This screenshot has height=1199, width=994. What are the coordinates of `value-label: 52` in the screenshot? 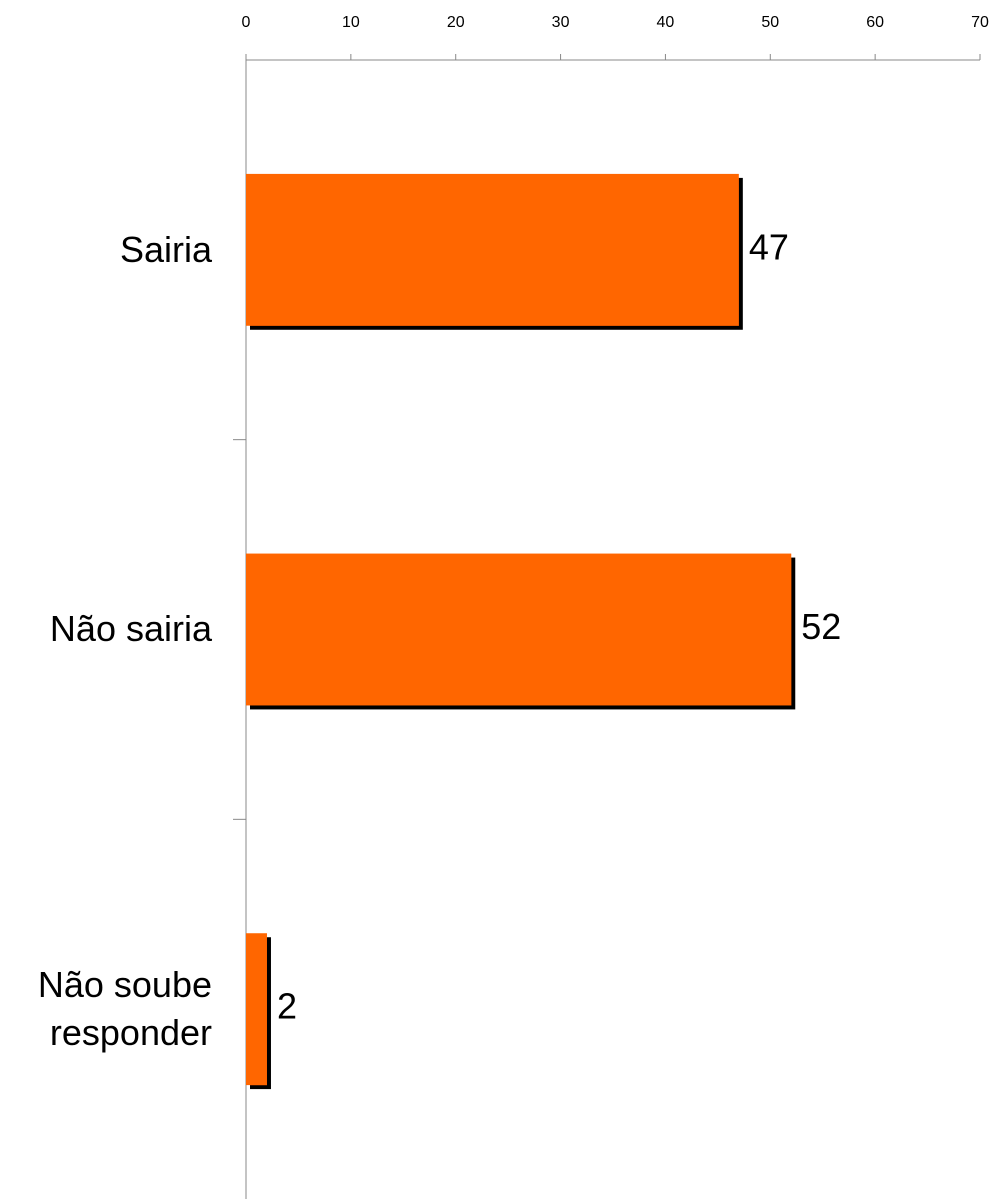 It's located at (821, 626).